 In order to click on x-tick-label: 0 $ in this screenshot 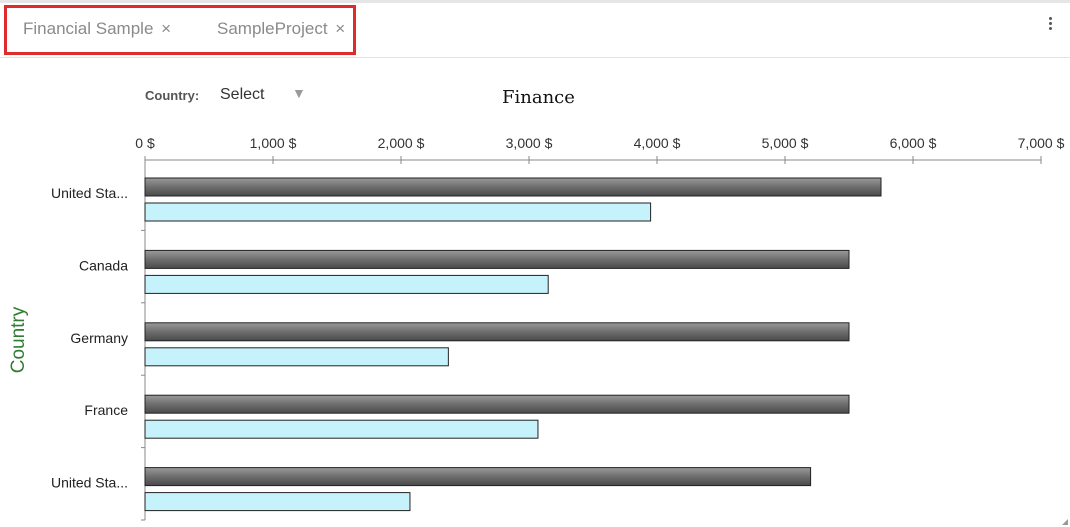, I will do `click(145, 143)`.